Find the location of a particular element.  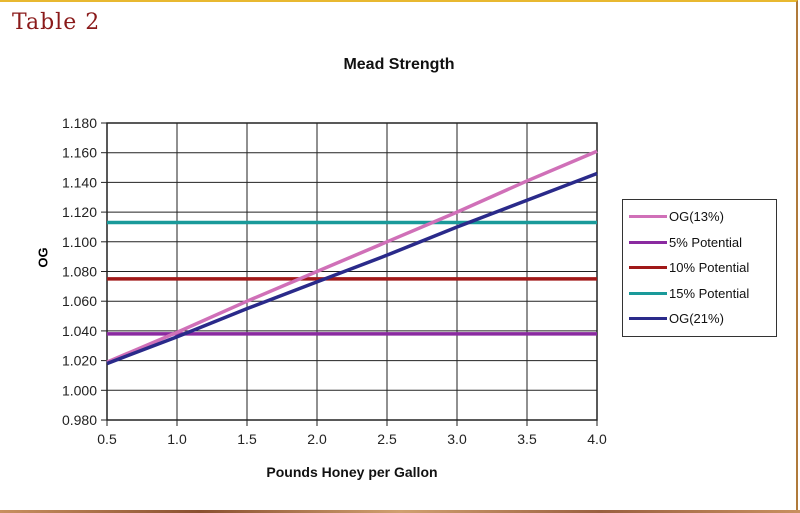

x-tick-label: 4.0 is located at coordinates (597, 439).